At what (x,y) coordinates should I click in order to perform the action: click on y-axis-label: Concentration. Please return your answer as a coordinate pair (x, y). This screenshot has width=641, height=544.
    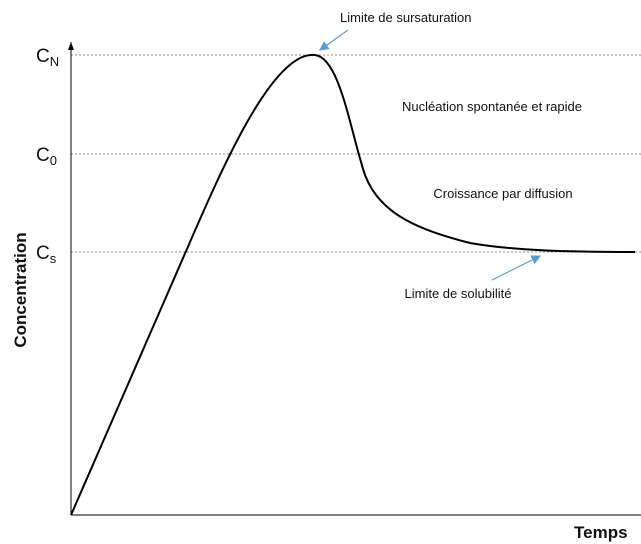
    Looking at the image, I should click on (20, 289).